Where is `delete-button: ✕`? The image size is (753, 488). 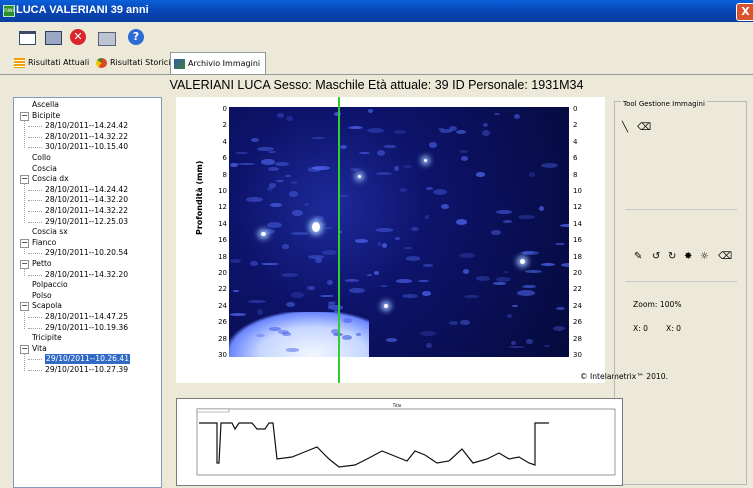
delete-button: ✕ is located at coordinates (78, 37).